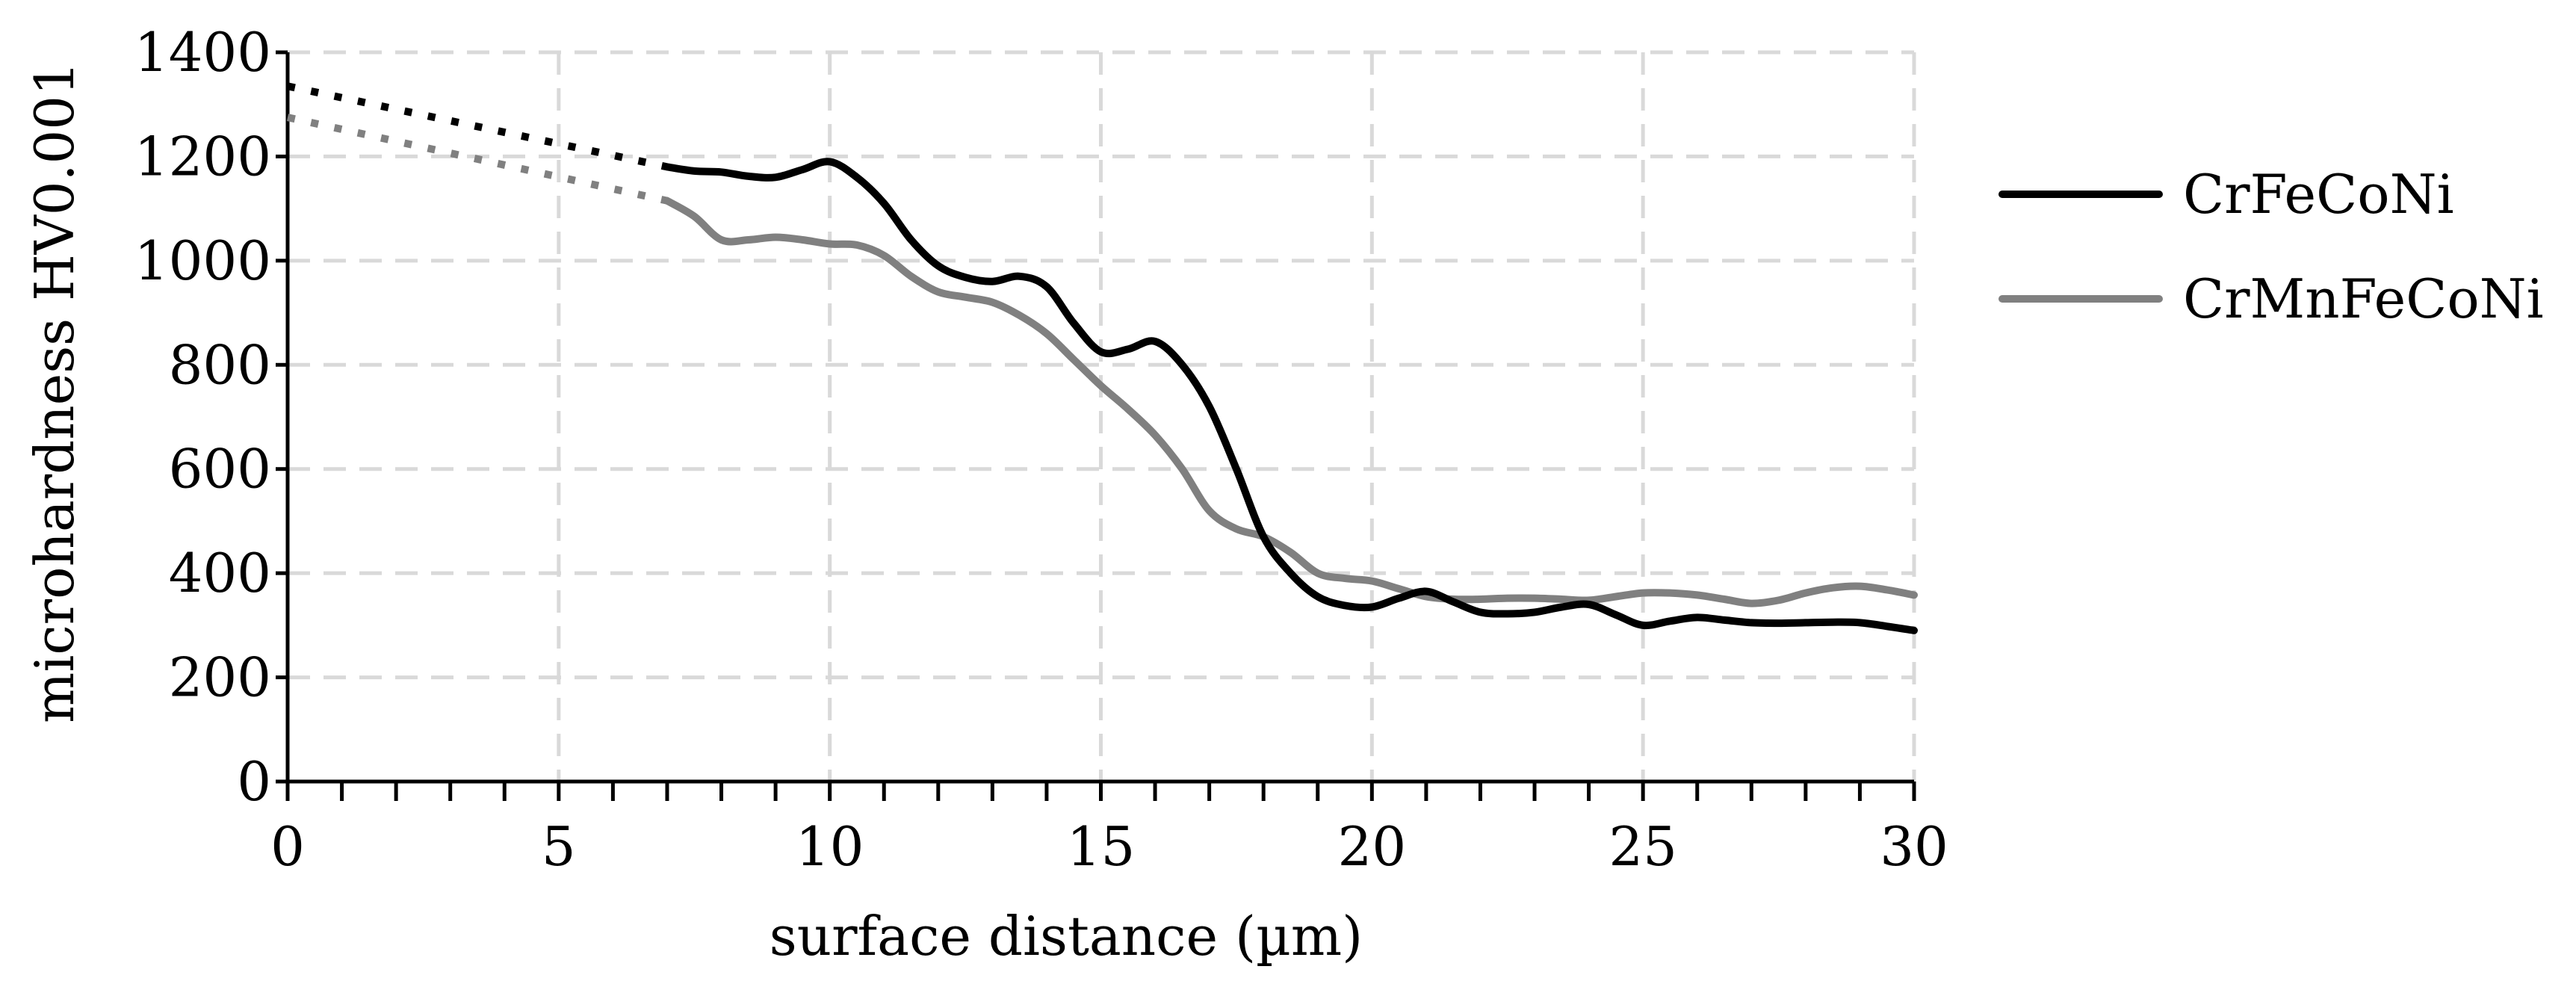 The image size is (2576, 987). What do you see at coordinates (220, 364) in the screenshot?
I see `y-tick-label: 800` at bounding box center [220, 364].